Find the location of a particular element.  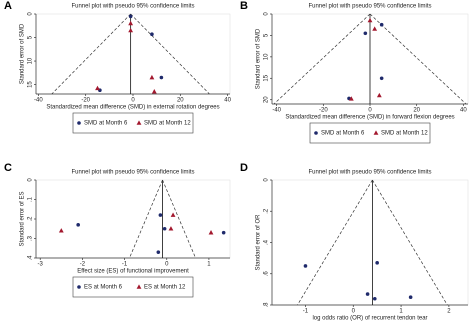

x-tick-label: 2 is located at coordinates (449, 312).